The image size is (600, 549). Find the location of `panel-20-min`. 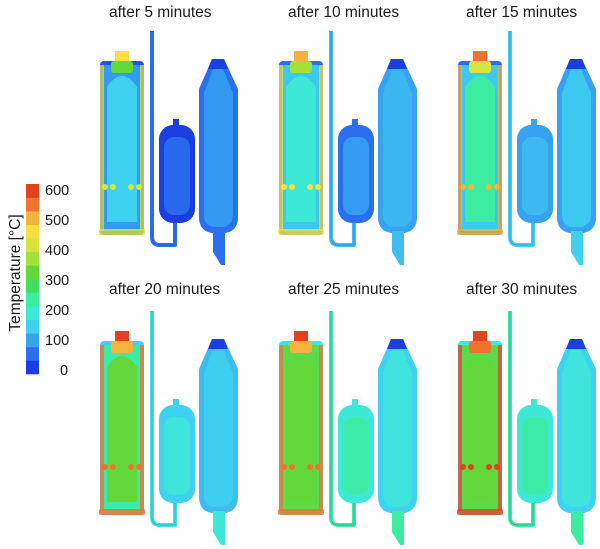

panel-20-min is located at coordinates (168, 428).